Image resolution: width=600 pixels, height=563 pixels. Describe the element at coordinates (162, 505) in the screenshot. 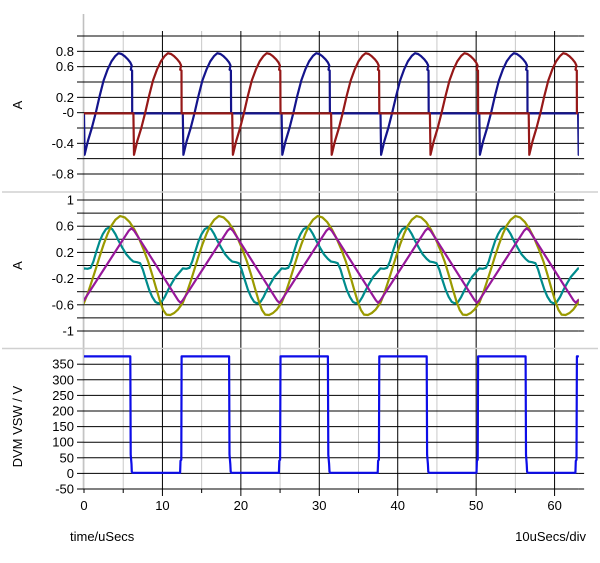

I see `x-tick-label: 10` at that location.